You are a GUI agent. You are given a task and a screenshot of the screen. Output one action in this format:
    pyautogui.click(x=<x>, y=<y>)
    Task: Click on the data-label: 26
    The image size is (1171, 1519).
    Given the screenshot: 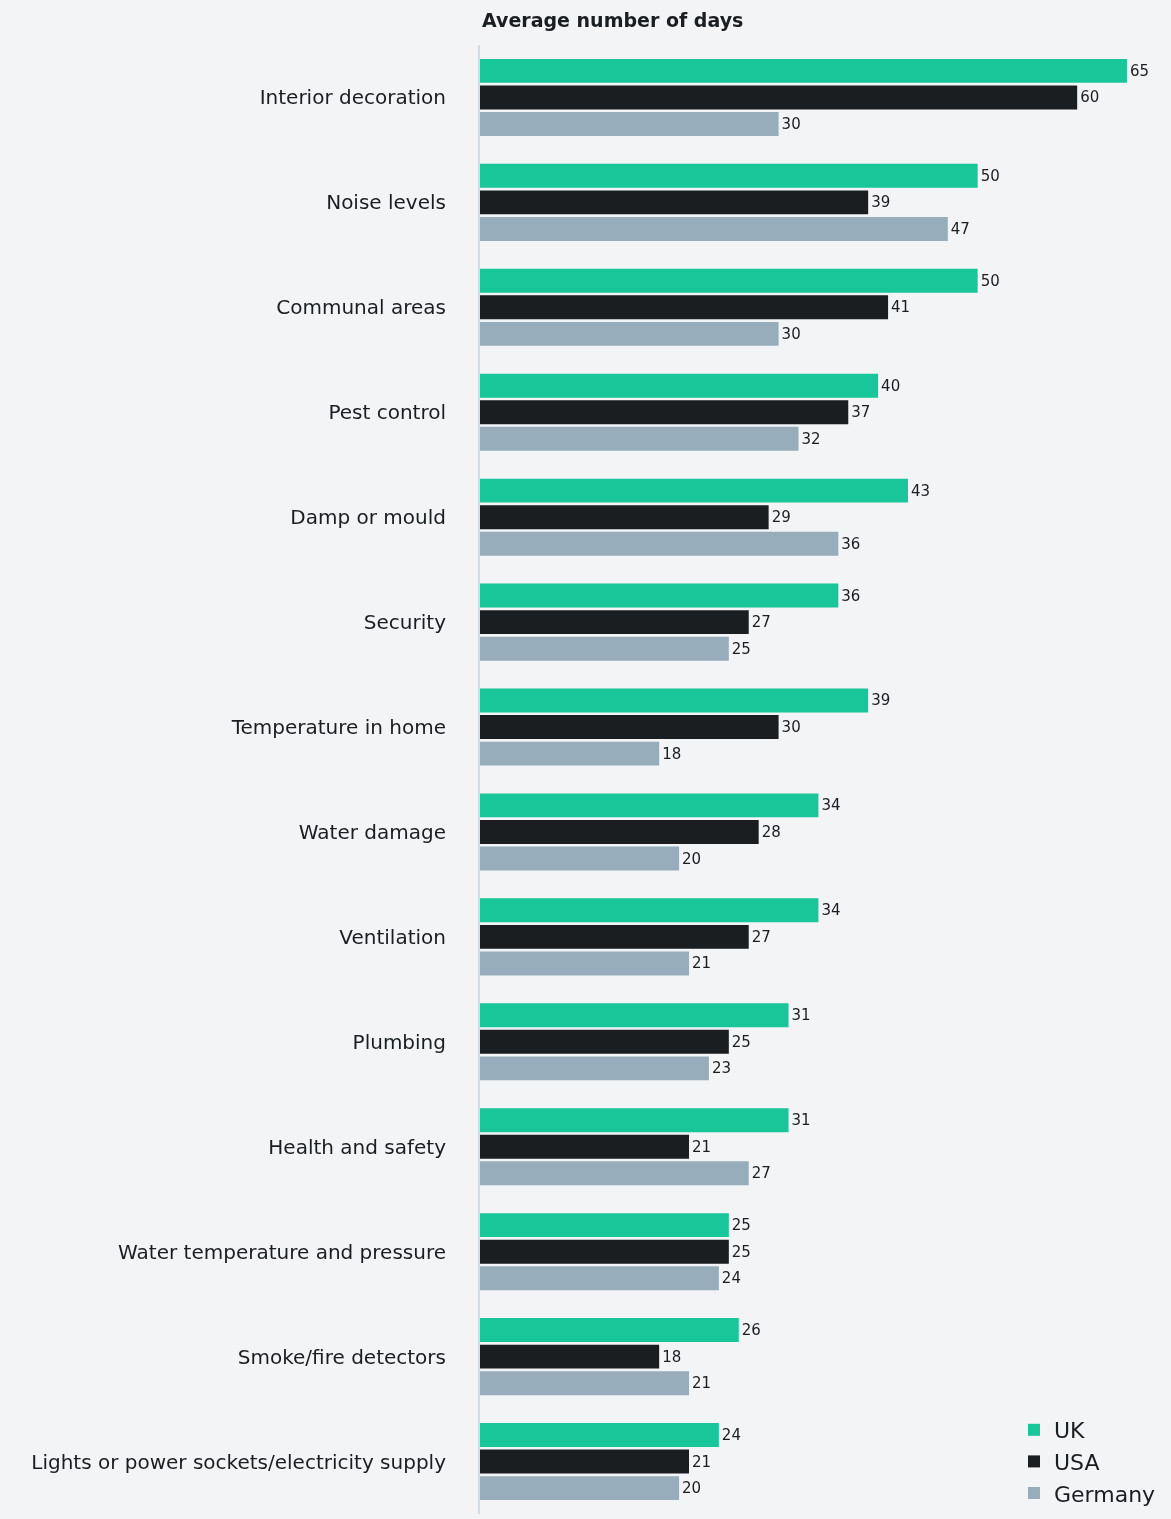 What is the action you would take?
    pyautogui.click(x=751, y=1330)
    